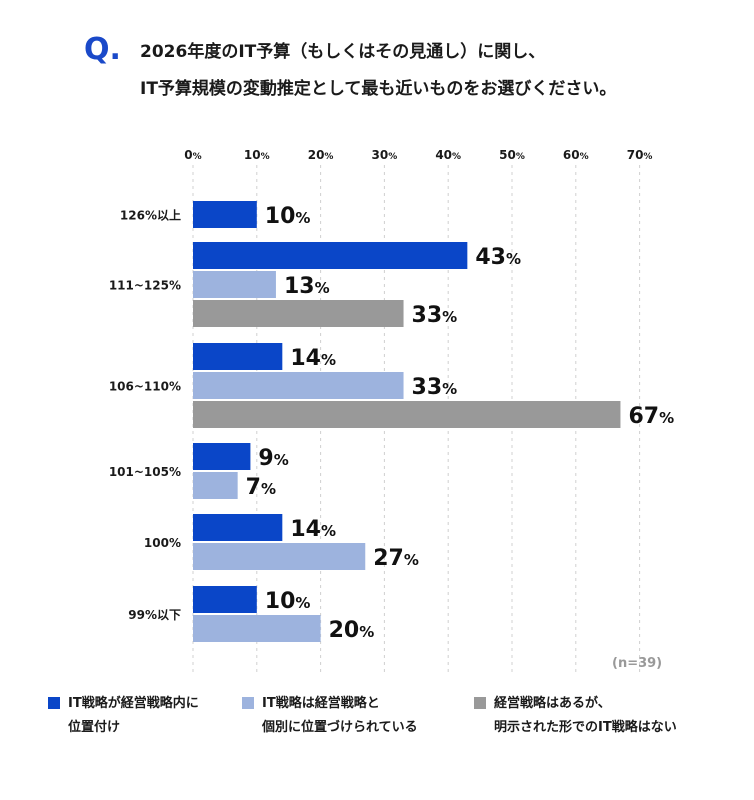 The width and height of the screenshot is (754, 800). What do you see at coordinates (145, 387) in the screenshot?
I see `category-label-3: 106~110%` at bounding box center [145, 387].